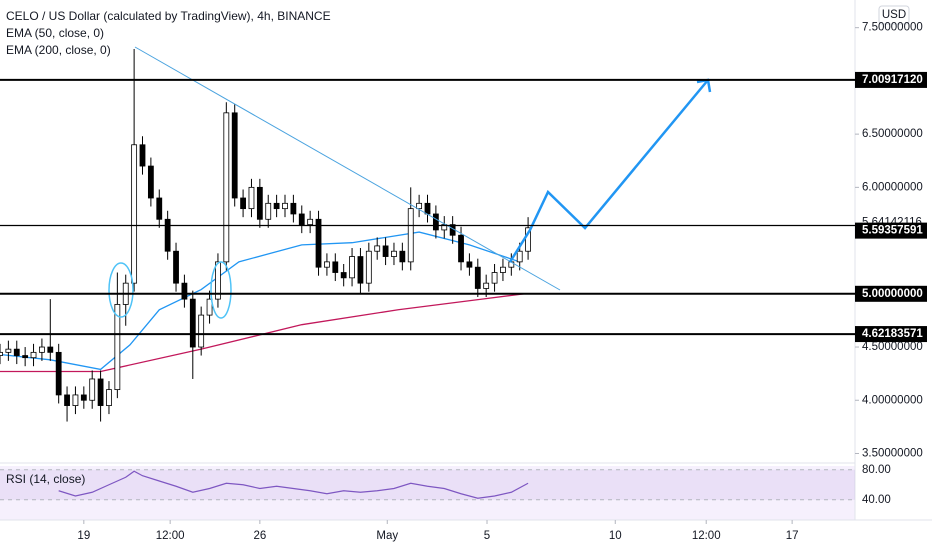 This screenshot has height=550, width=932. I want to click on y-tick-label: 80.00, so click(876, 470).